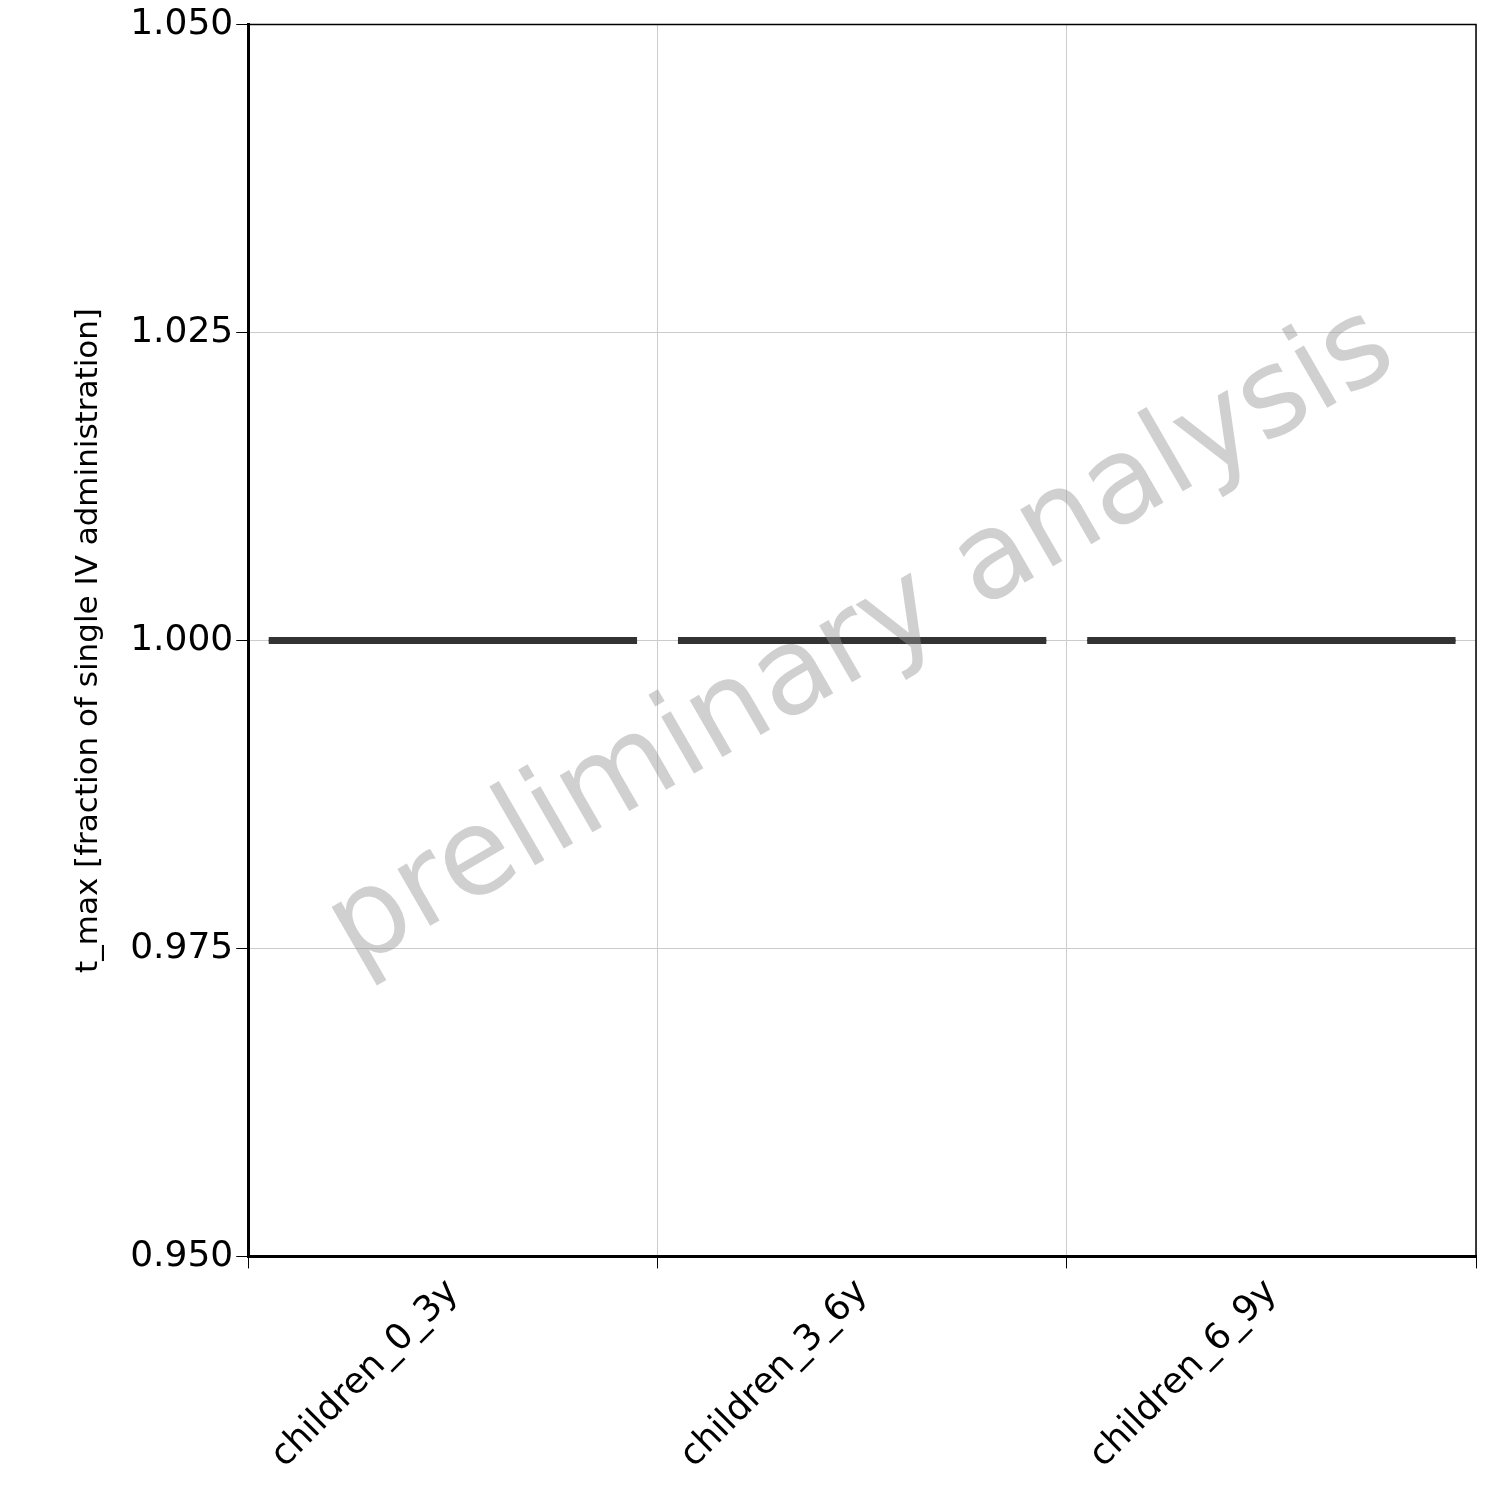 This screenshot has width=1500, height=1500. I want to click on y-tick-label: 0.950, so click(182, 1253).